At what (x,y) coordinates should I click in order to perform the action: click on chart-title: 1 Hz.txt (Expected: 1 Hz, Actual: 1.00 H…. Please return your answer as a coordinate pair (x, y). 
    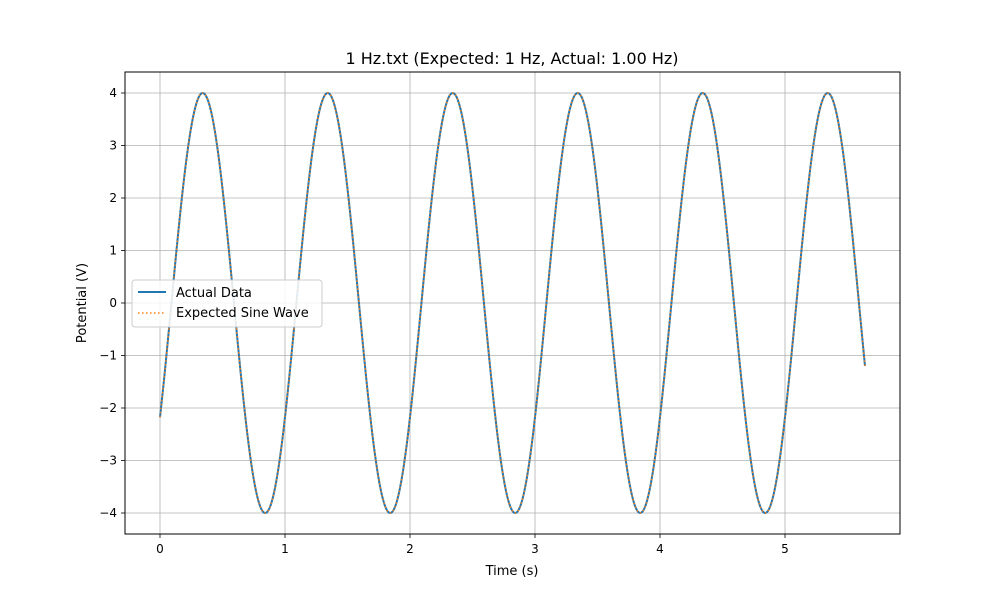
    Looking at the image, I should click on (511, 58).